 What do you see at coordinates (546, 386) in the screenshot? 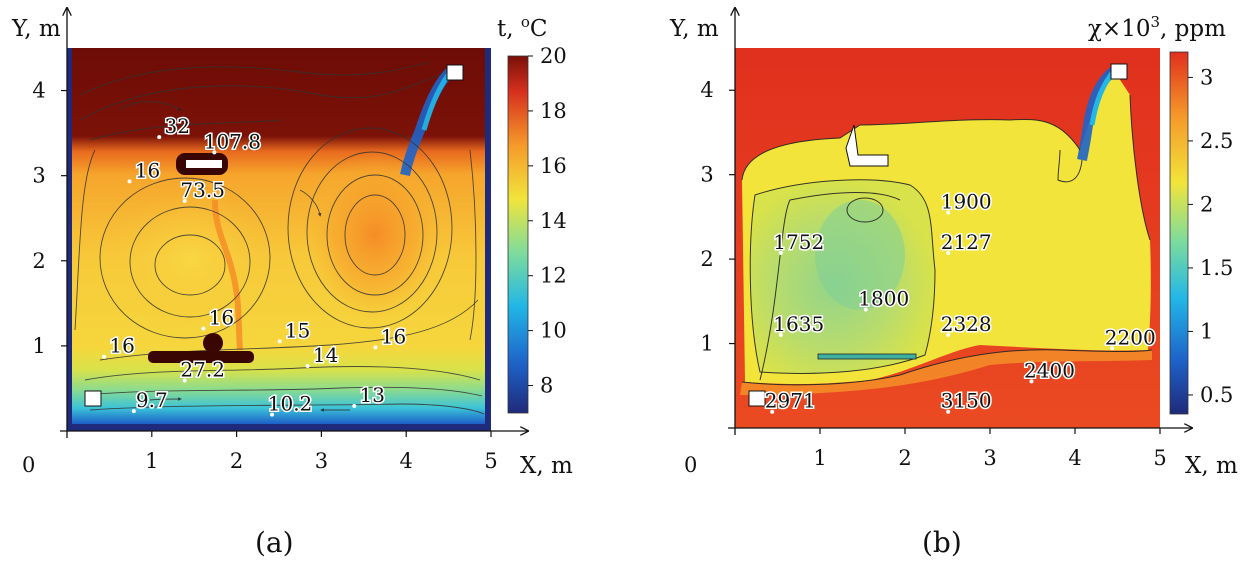
I see `colorbar-tick-label: 8` at bounding box center [546, 386].